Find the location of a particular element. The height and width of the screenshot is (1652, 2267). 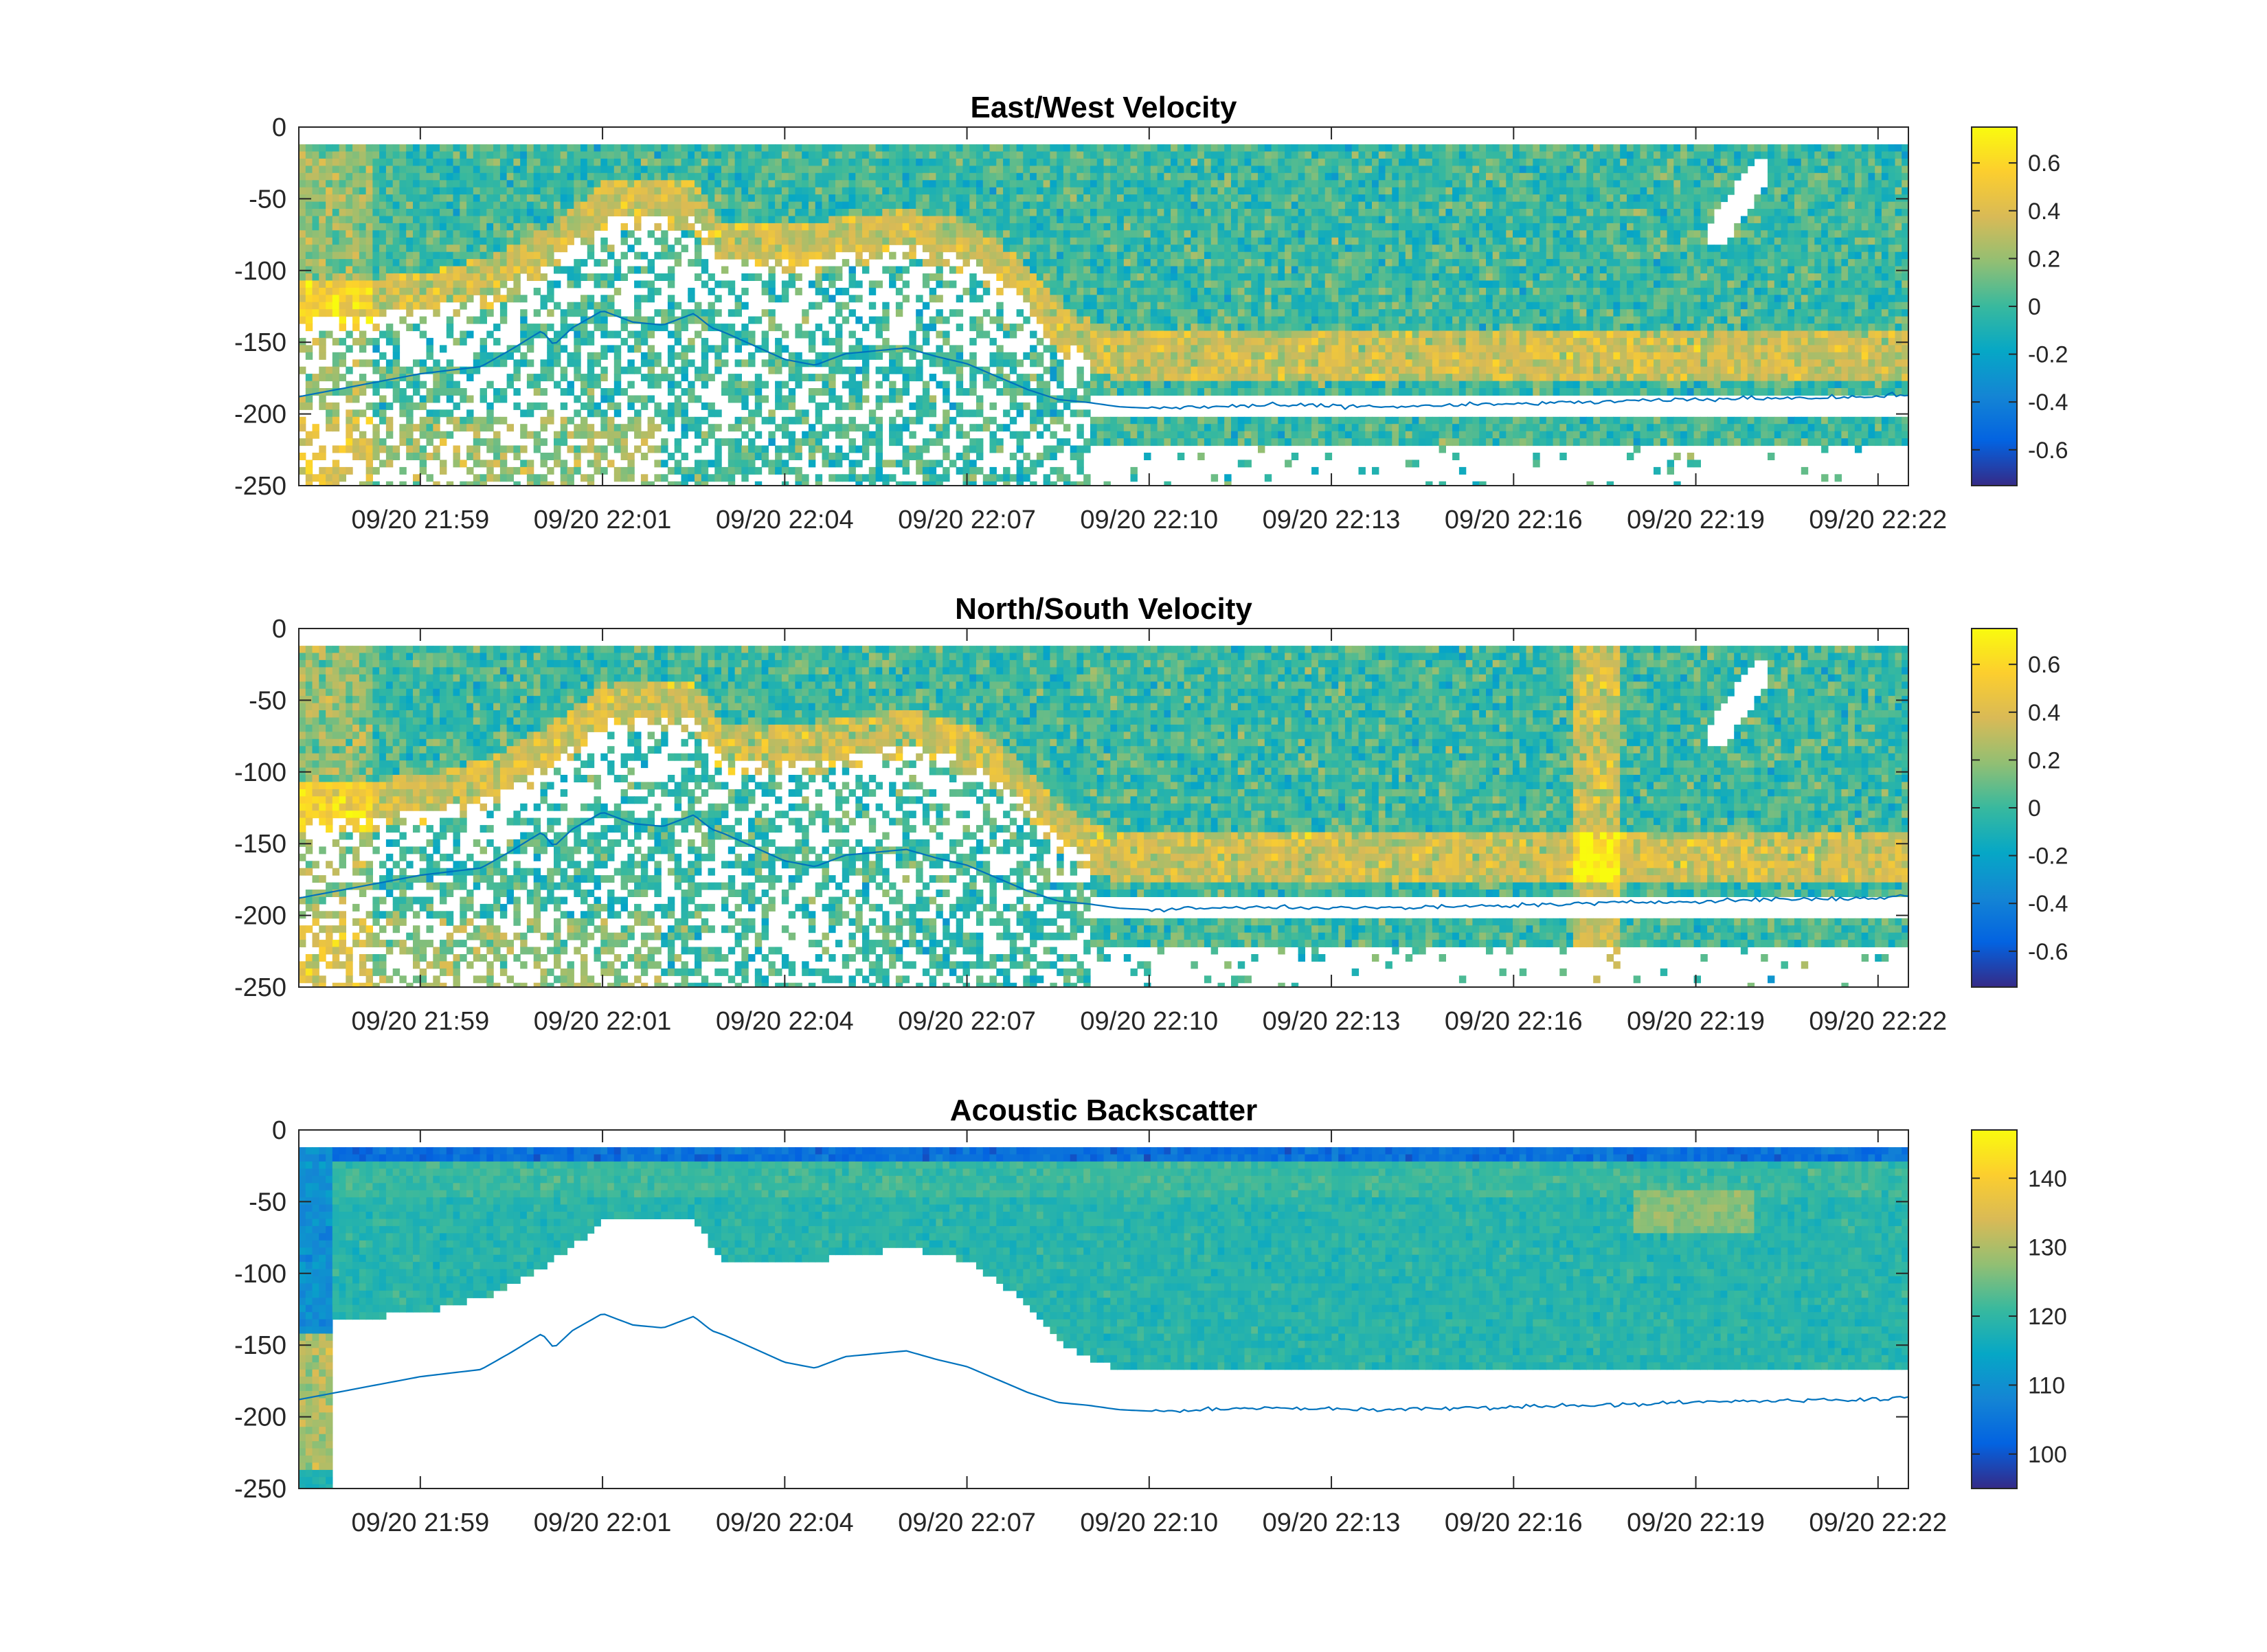

colorbar-tick-label: 110 is located at coordinates (2047, 1385).